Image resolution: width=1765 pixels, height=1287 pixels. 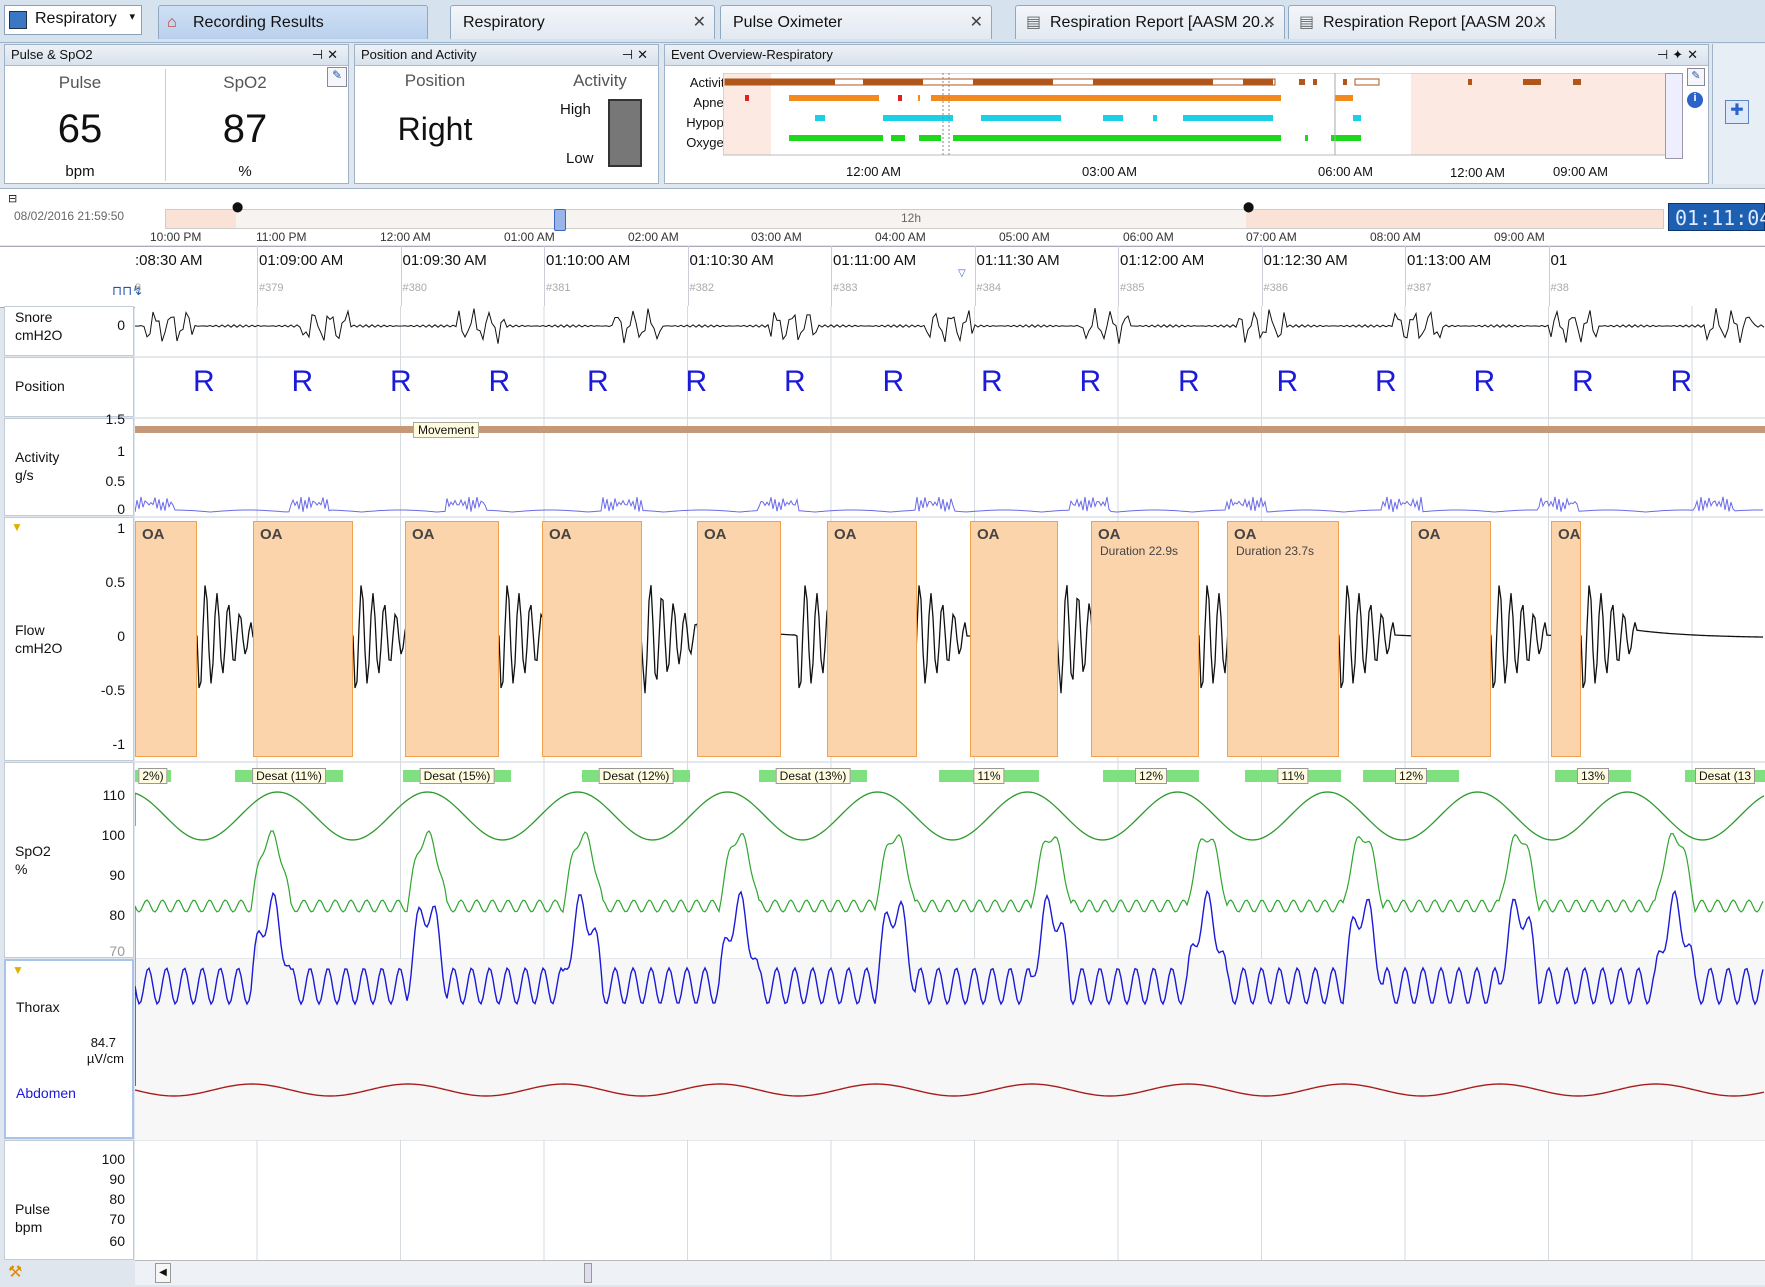 What do you see at coordinates (653, 237) in the screenshot?
I see `timeline-hour: 02:00 AM` at bounding box center [653, 237].